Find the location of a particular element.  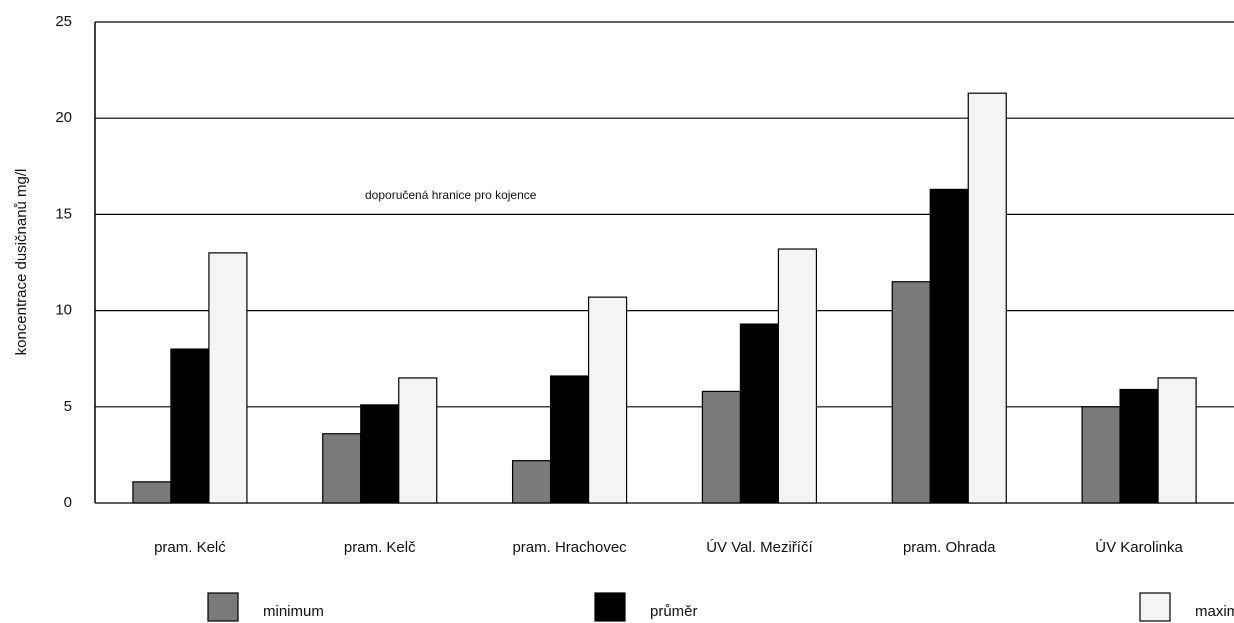

x-tick-label: ÚV Val. Meziříčí is located at coordinates (759, 547).